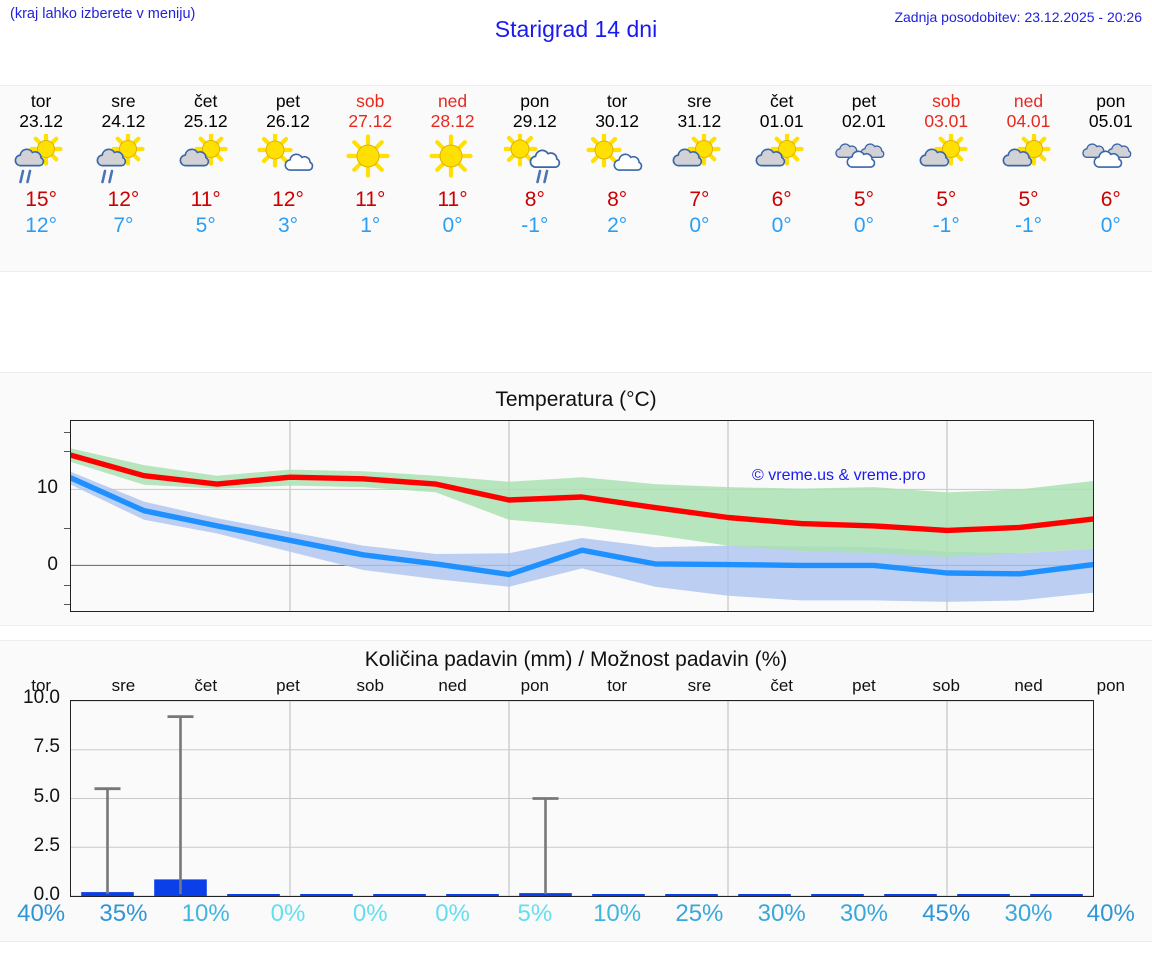 The height and width of the screenshot is (975, 1152). I want to click on day-date: 23.12, so click(41, 121).